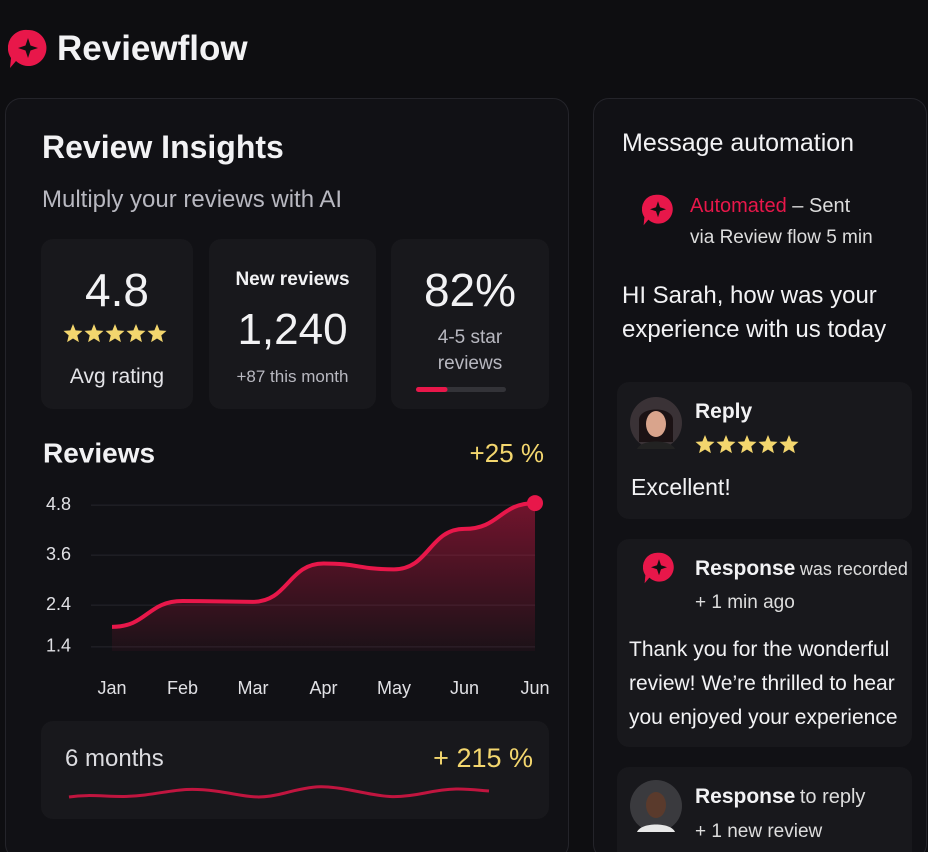 This screenshot has height=852, width=928. Describe the element at coordinates (58, 504) in the screenshot. I see `y-tick-label: 4.8` at that location.